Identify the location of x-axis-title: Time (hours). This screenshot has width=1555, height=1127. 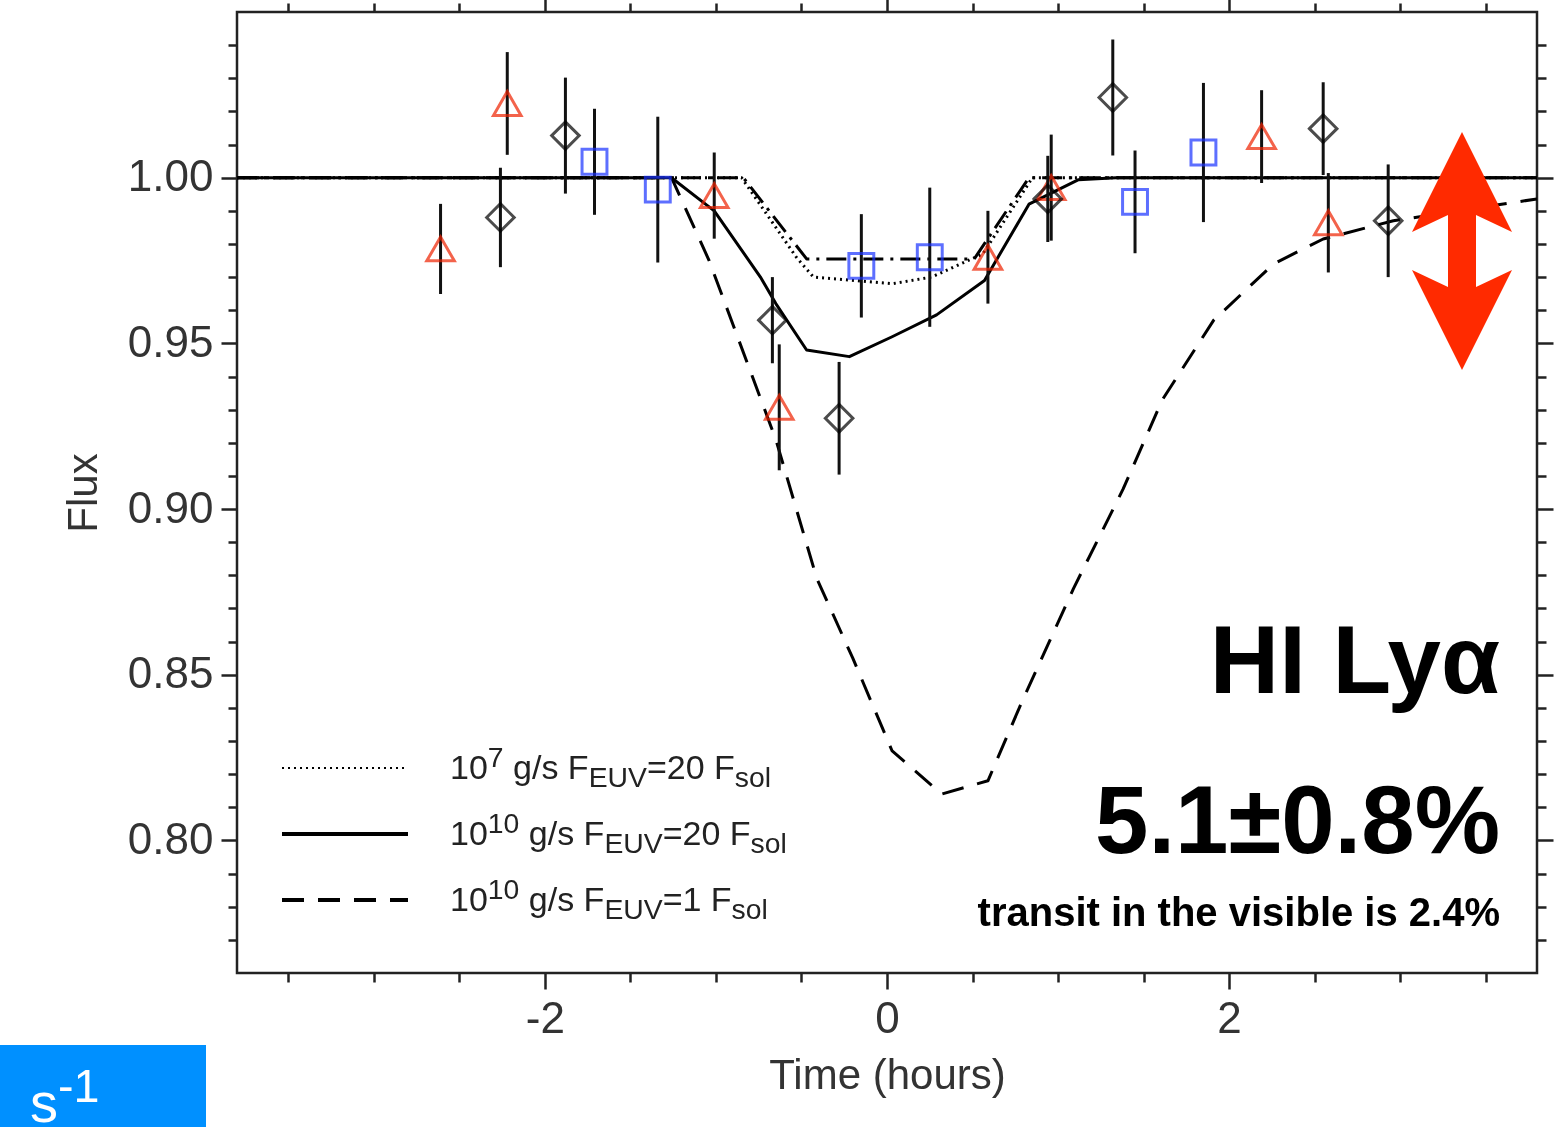
(887, 1074).